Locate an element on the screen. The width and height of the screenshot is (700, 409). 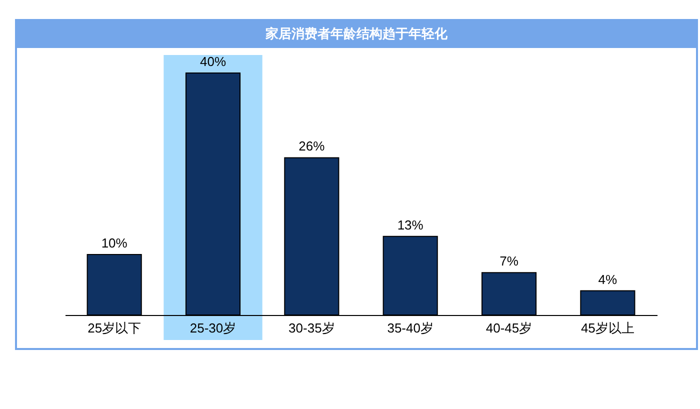
x-tick-label: 25-30岁 is located at coordinates (213, 328).